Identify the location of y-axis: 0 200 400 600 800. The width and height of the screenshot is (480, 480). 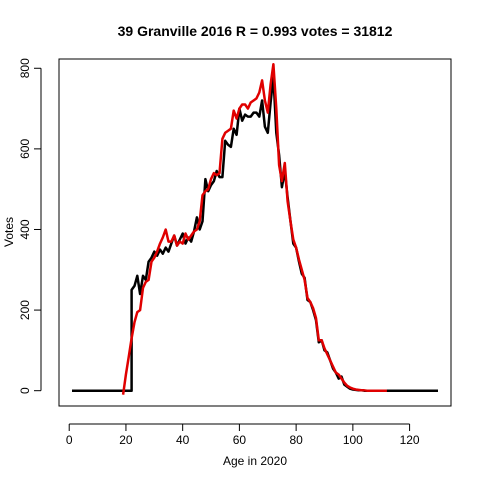
(30, 226).